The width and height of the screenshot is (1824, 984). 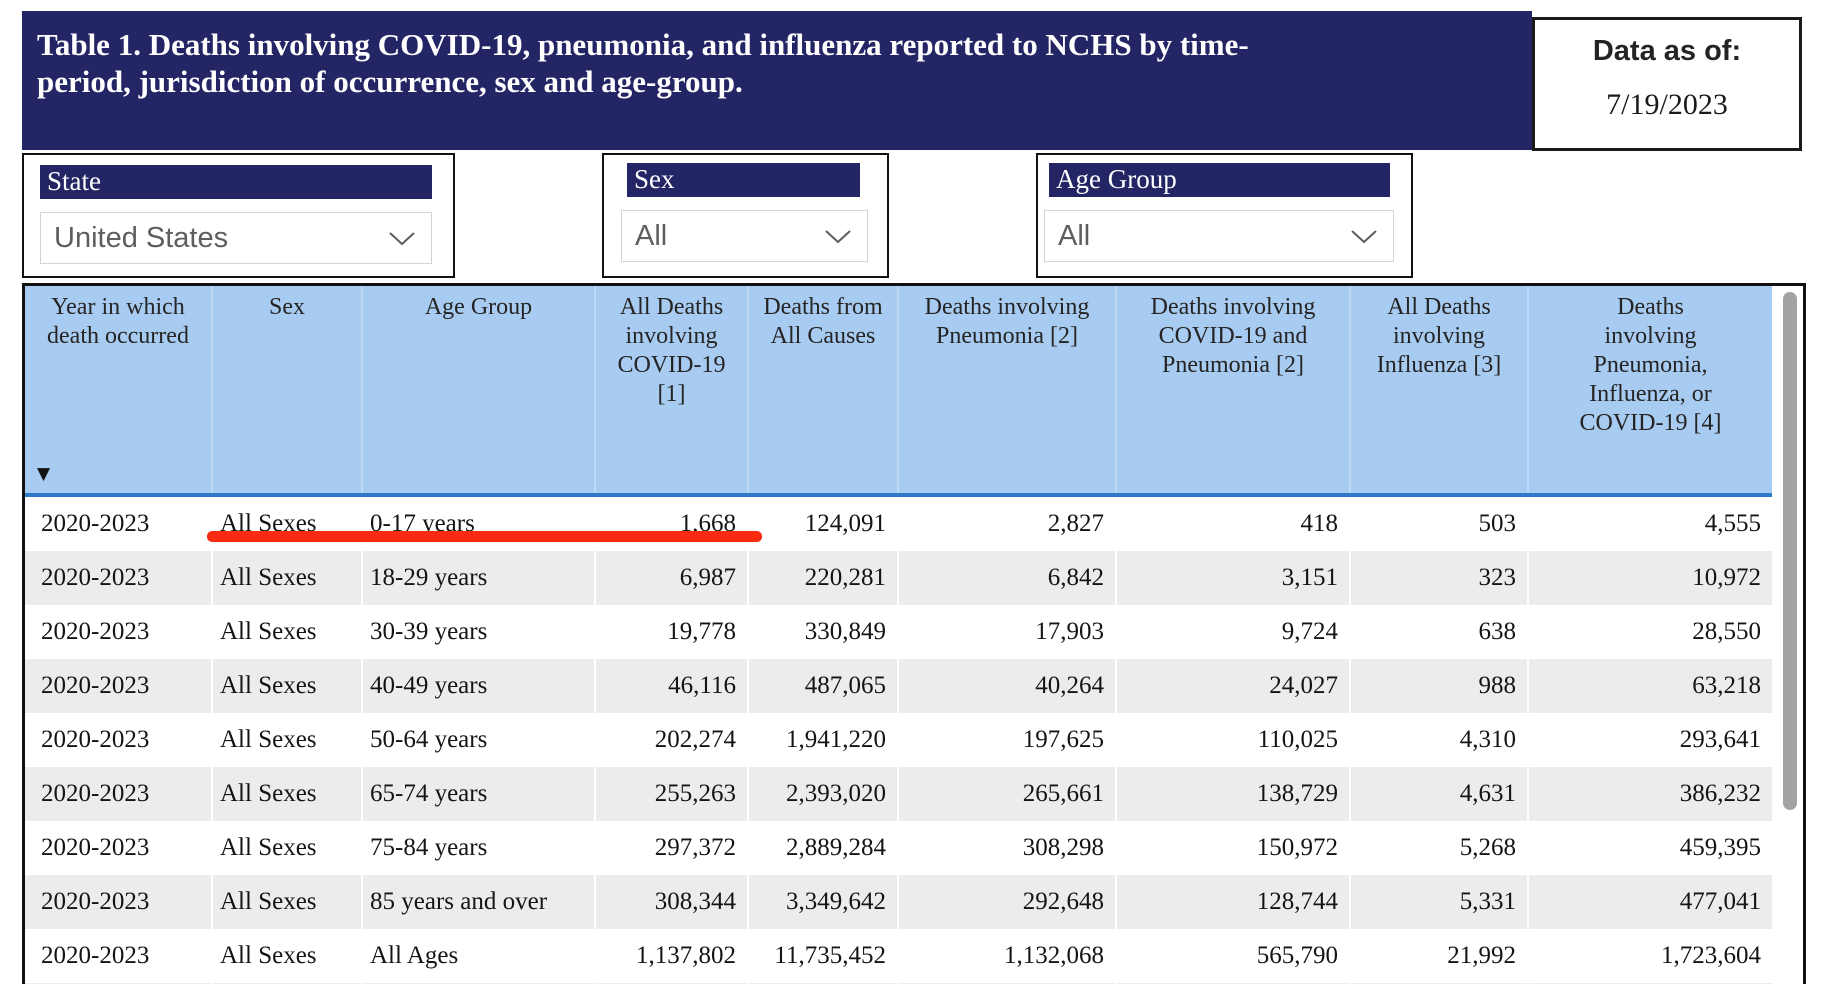 I want to click on table-cell: 1,132,068, so click(x=1006, y=956).